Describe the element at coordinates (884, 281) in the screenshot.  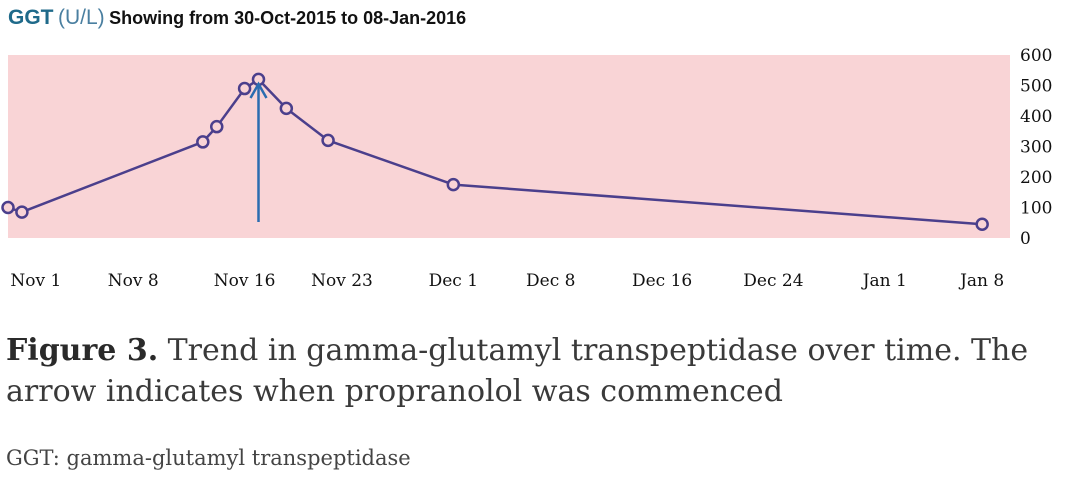
I see `x-tick-label: Jan 1` at that location.